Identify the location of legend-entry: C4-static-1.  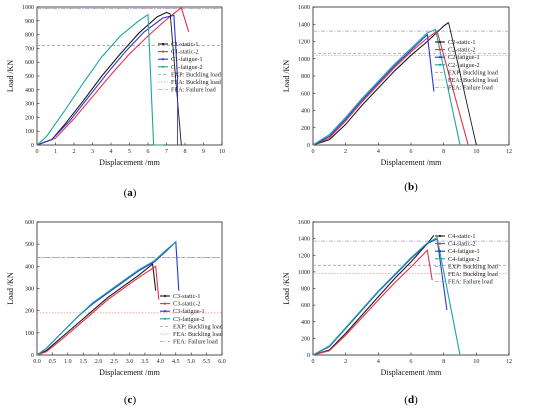
(462, 236).